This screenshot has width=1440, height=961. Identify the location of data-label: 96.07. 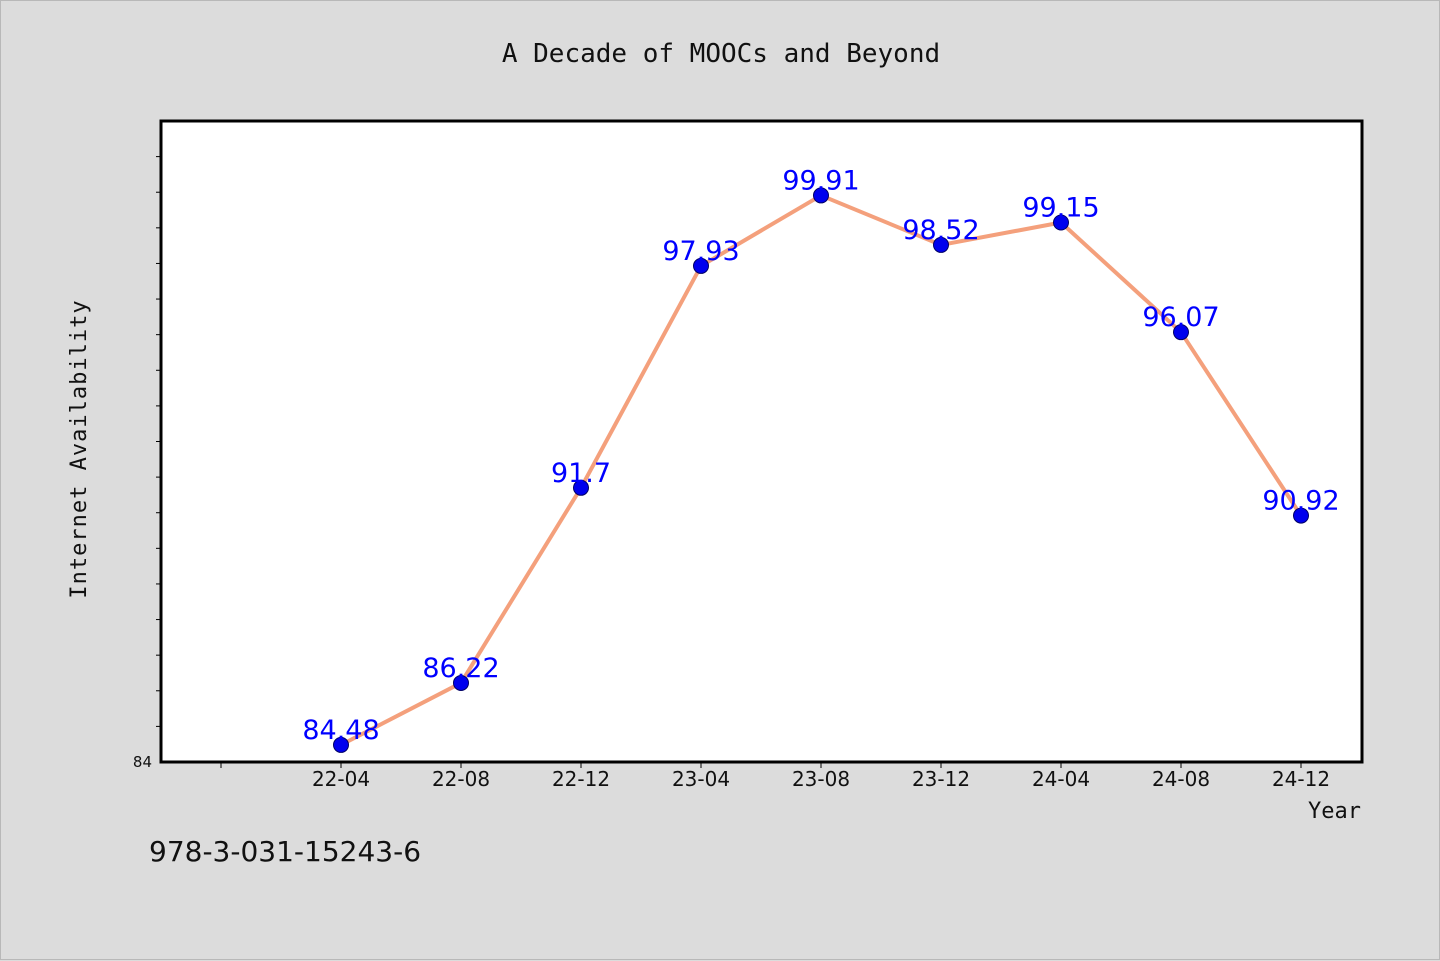
(1180, 317).